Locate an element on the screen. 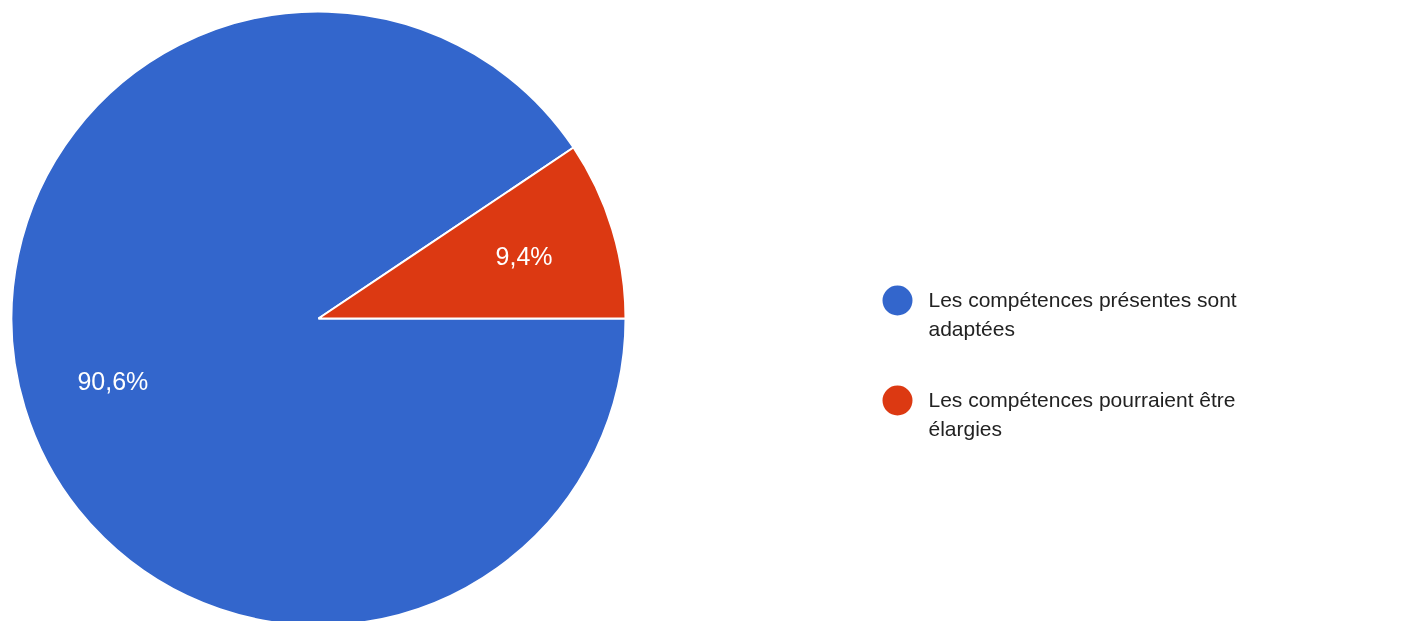 The image size is (1427, 621). legend-label: Les compétences pourraient être élargies is located at coordinates (1082, 414).